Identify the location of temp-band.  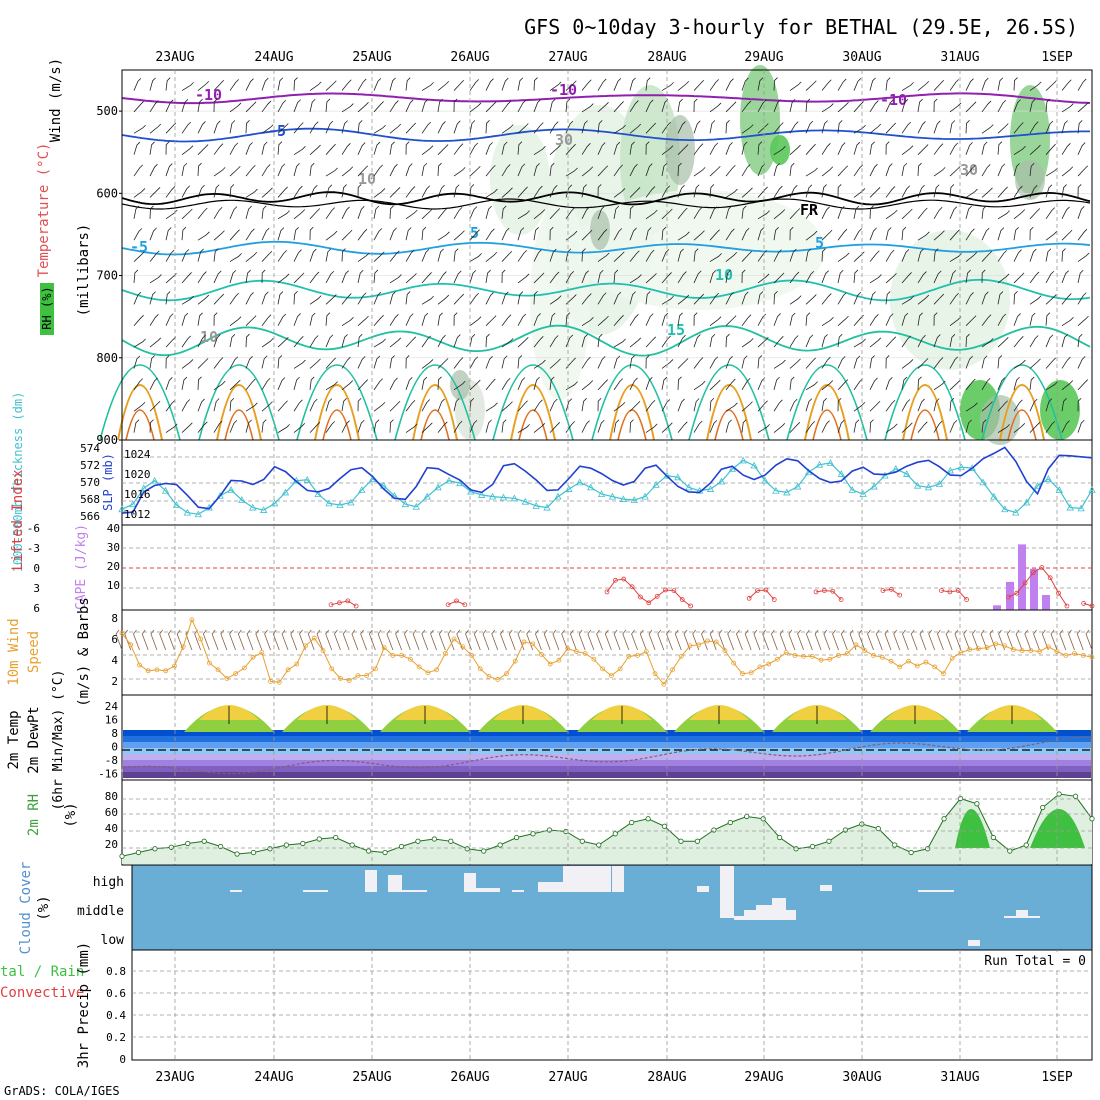
(607, 733).